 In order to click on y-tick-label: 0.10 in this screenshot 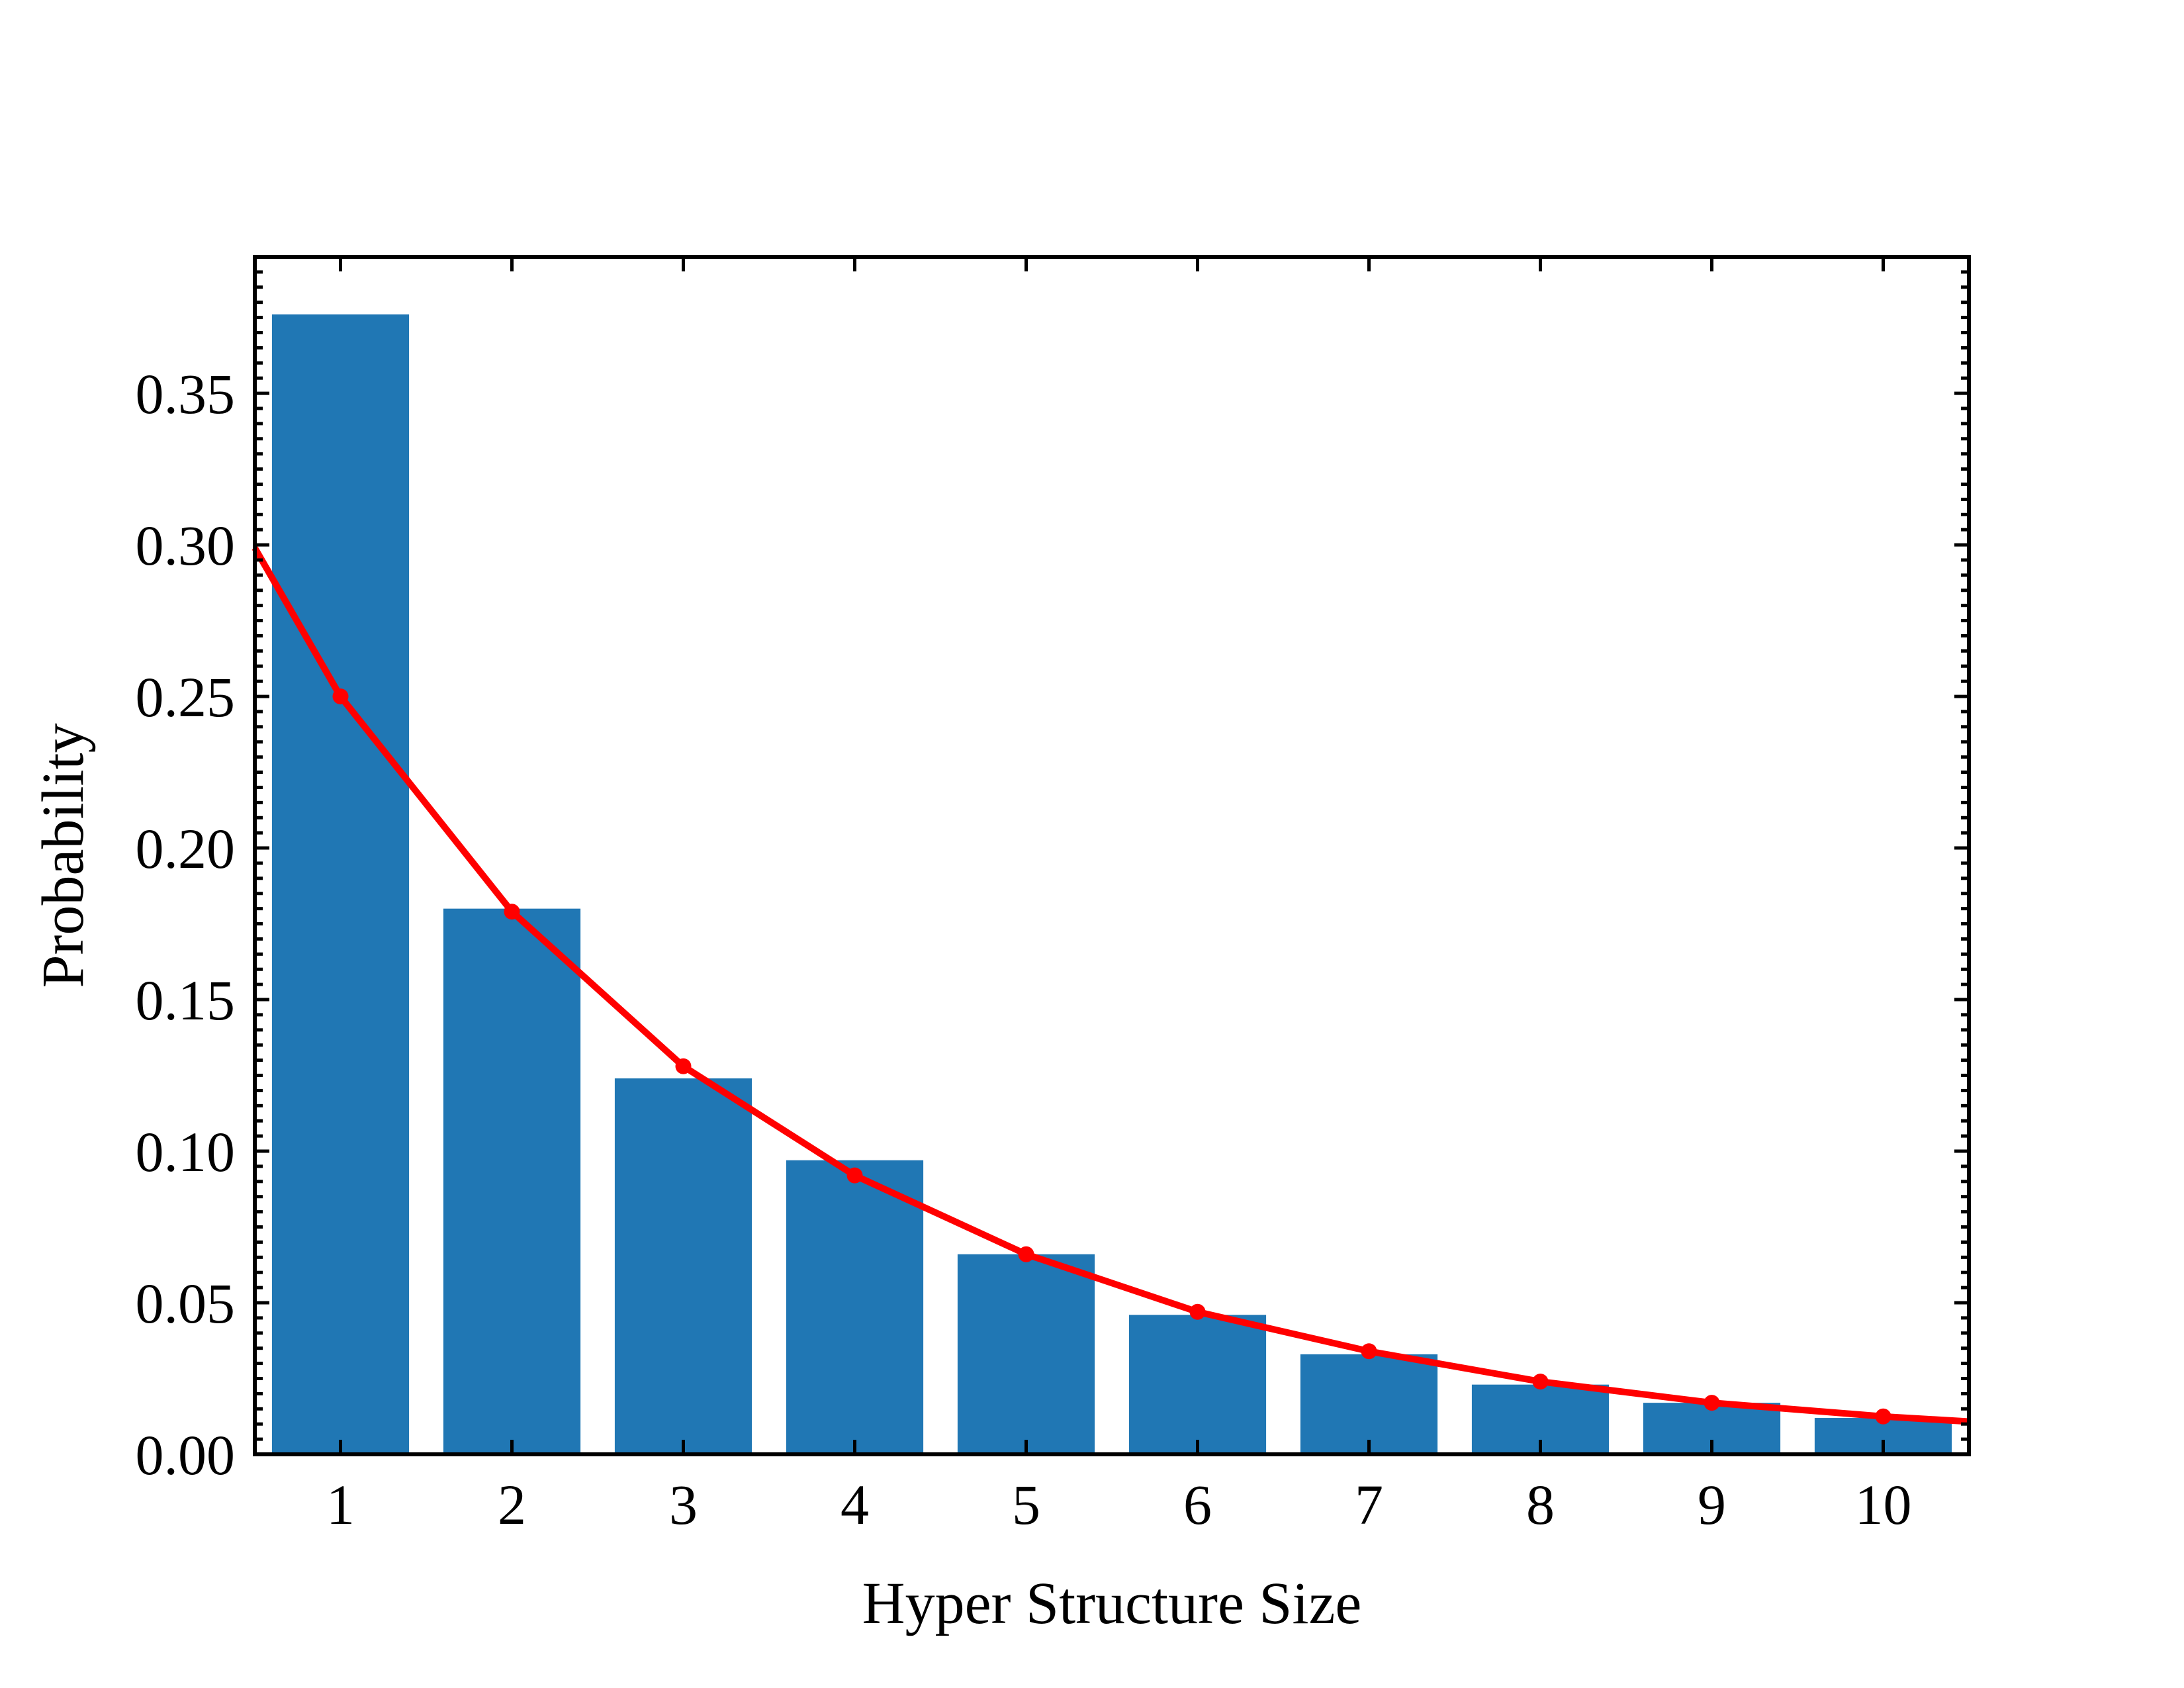, I will do `click(186, 1152)`.